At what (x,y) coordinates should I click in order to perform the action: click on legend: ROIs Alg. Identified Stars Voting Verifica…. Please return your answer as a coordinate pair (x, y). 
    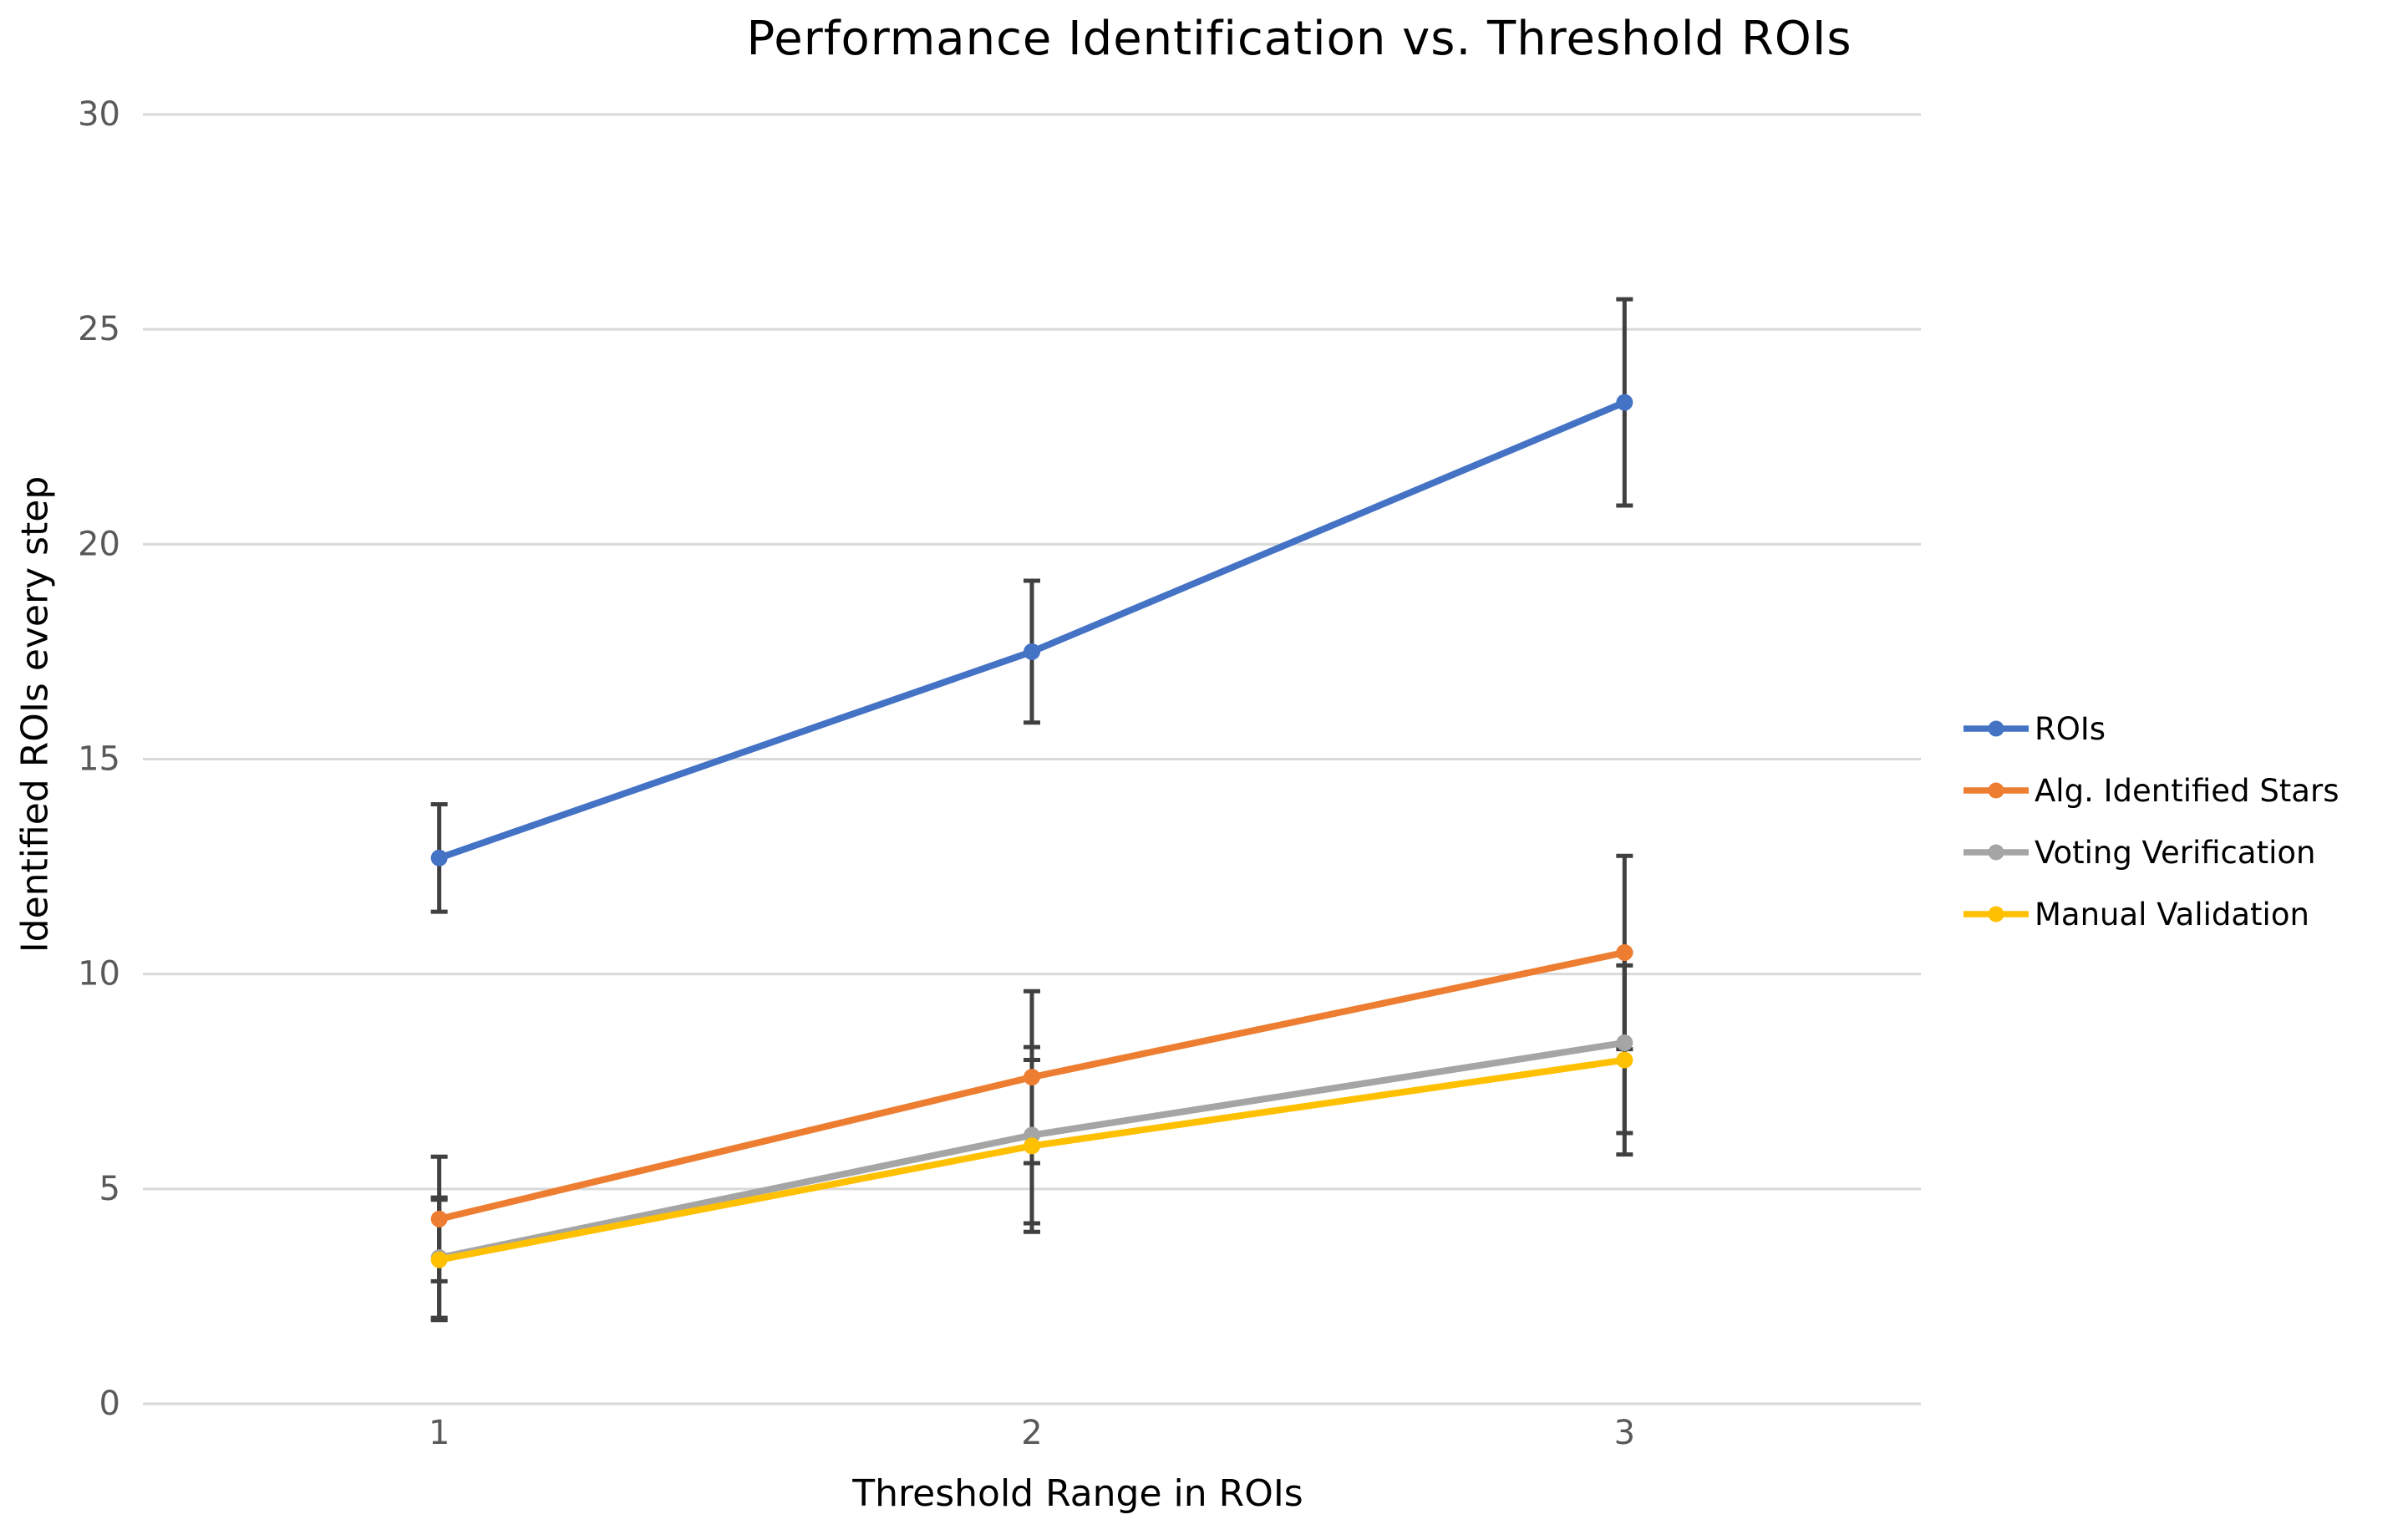
    Looking at the image, I should click on (2151, 821).